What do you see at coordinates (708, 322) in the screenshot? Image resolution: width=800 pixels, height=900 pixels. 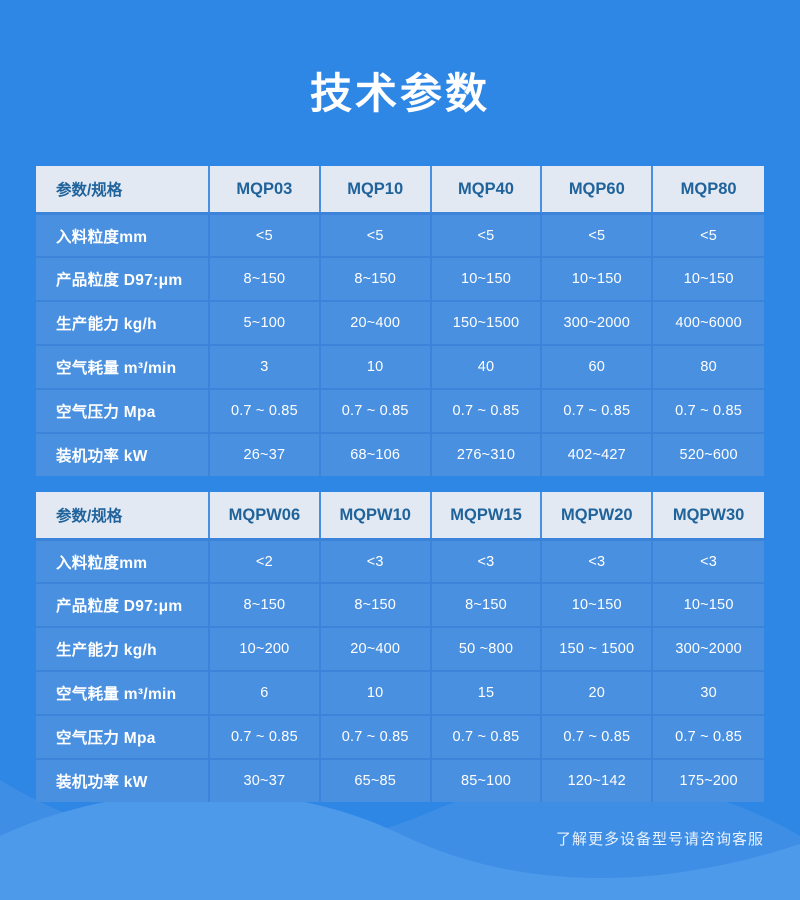 I see `table-cell: 400~6000` at bounding box center [708, 322].